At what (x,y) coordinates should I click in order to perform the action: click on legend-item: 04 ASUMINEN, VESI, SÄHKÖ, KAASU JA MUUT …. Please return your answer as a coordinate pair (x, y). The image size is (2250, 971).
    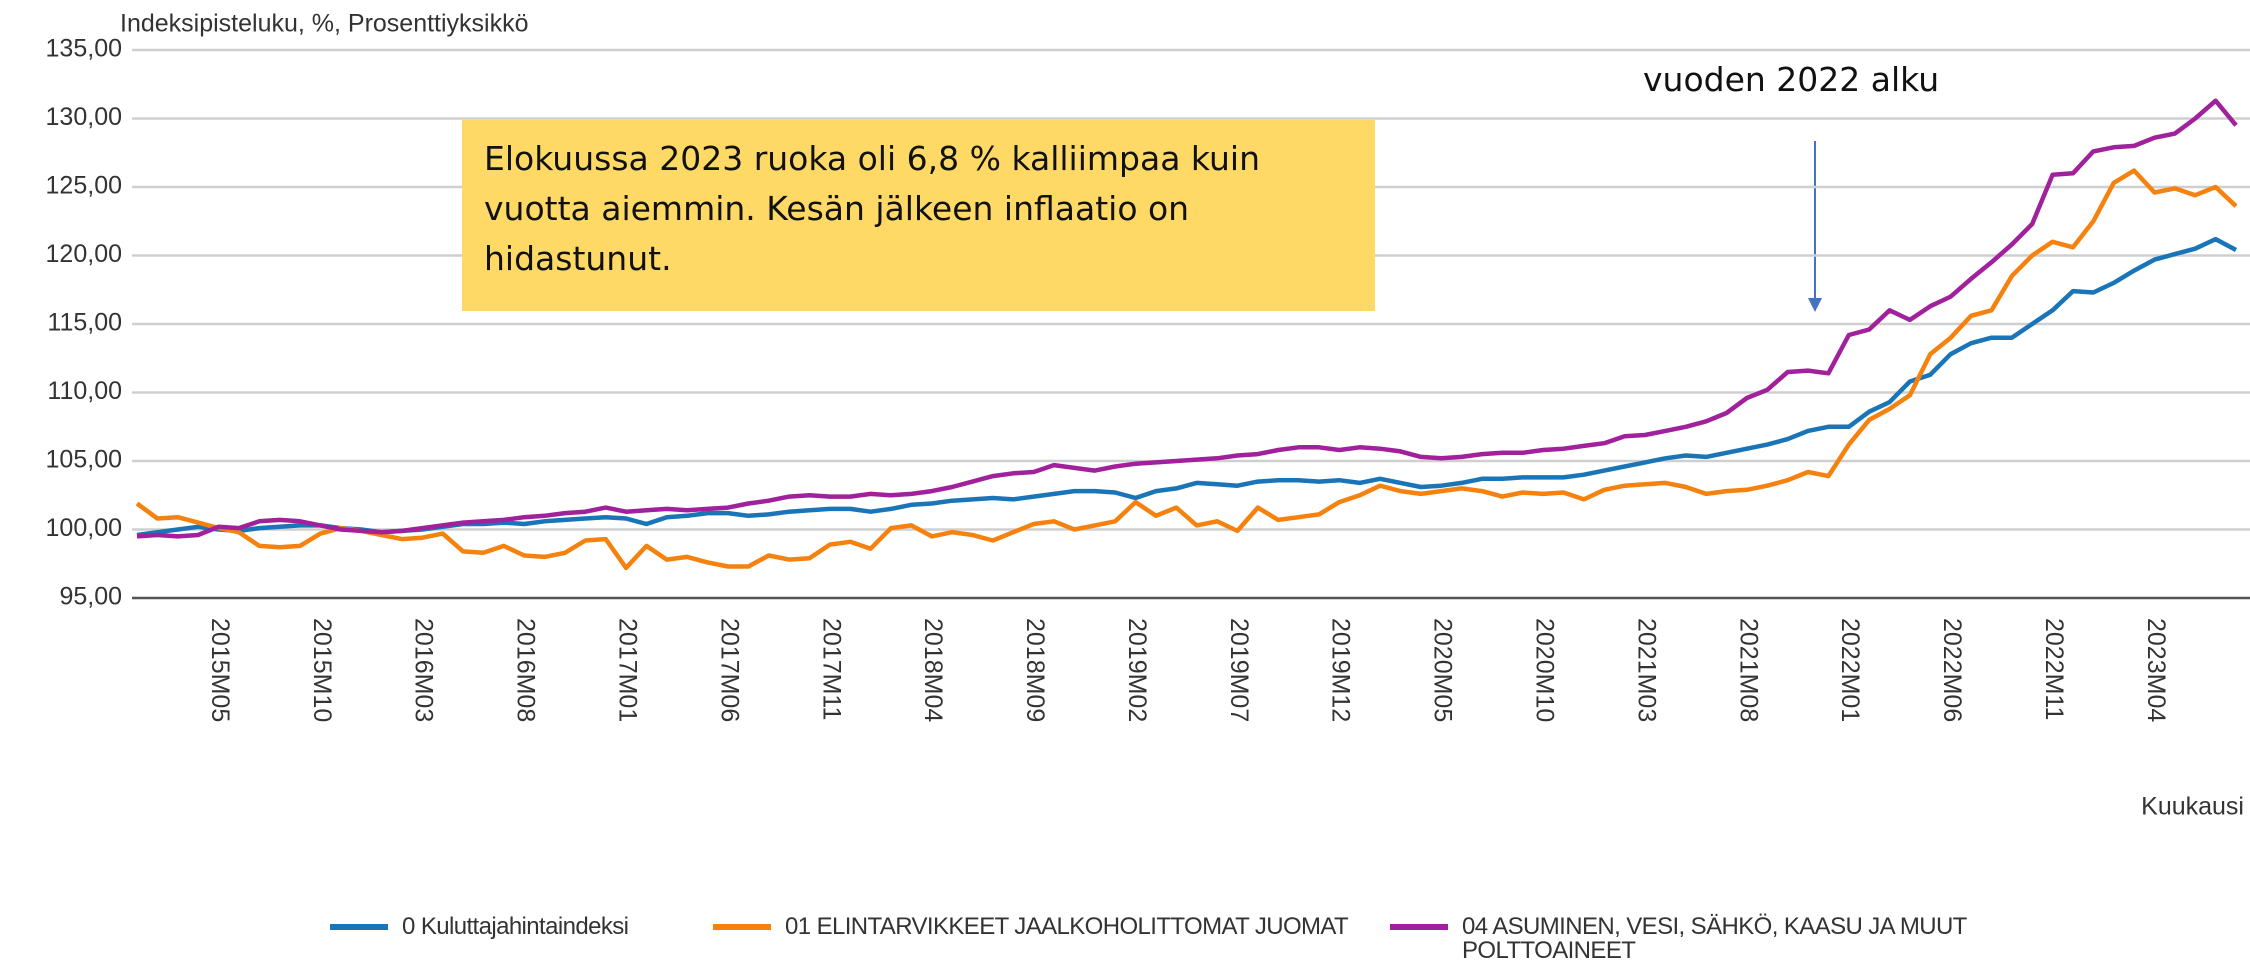
    Looking at the image, I should click on (1706, 939).